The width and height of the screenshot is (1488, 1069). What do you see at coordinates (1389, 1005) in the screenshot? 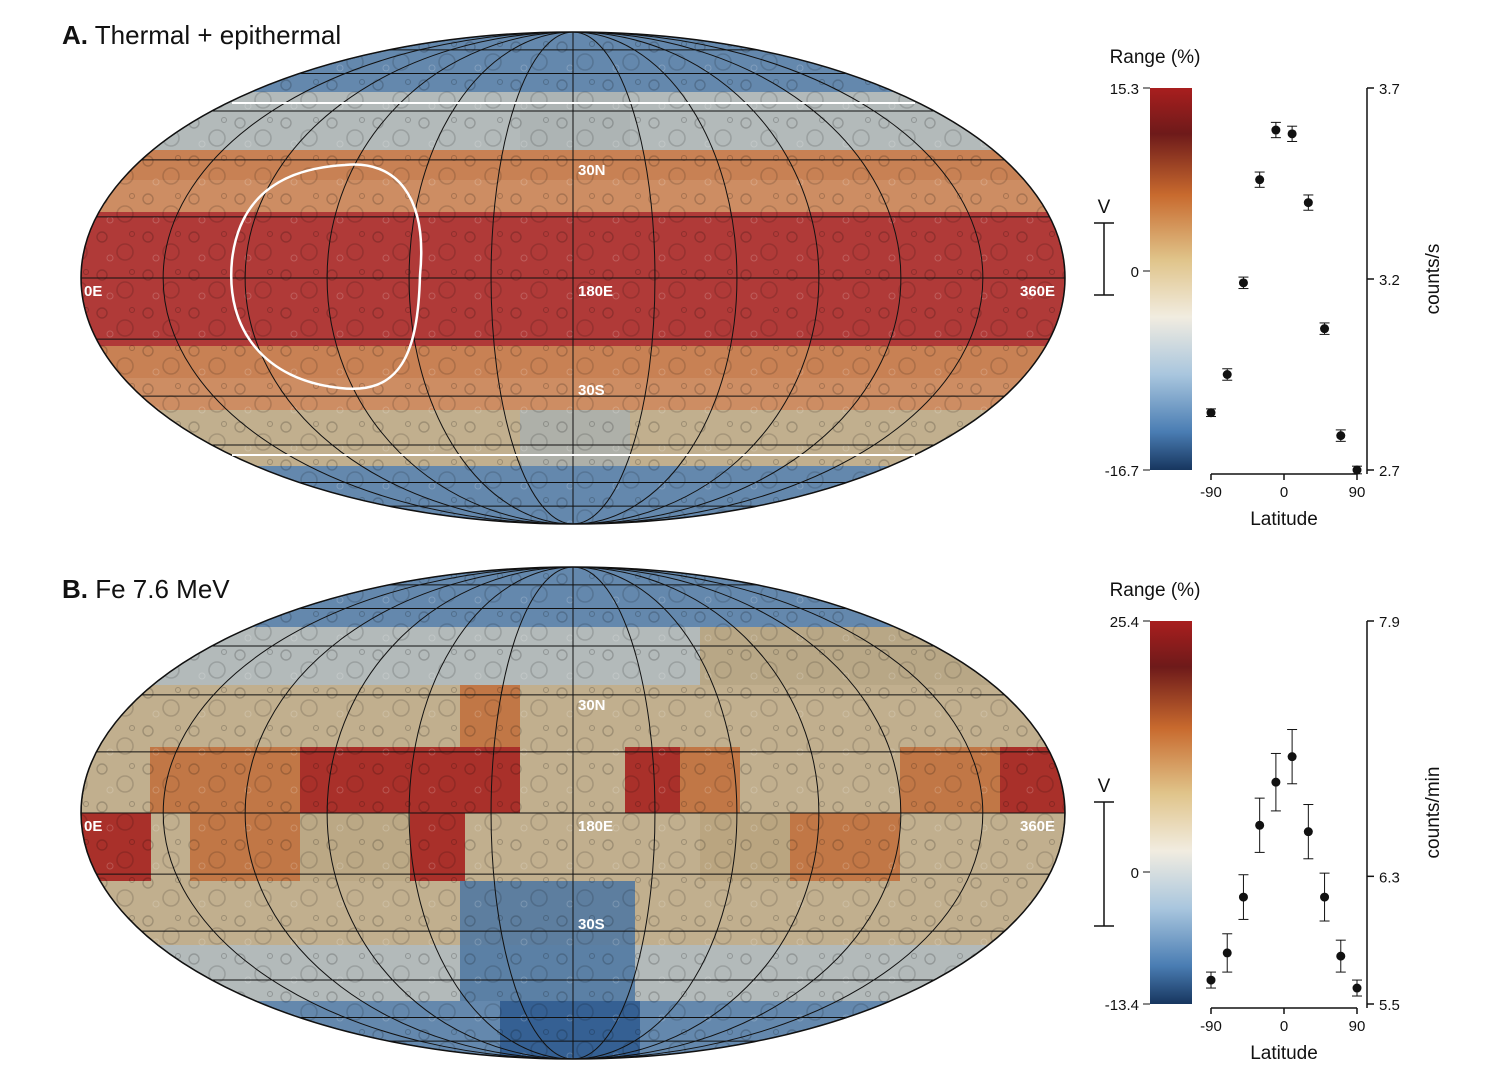
I see `y-tick-label: 5.5` at bounding box center [1389, 1005].